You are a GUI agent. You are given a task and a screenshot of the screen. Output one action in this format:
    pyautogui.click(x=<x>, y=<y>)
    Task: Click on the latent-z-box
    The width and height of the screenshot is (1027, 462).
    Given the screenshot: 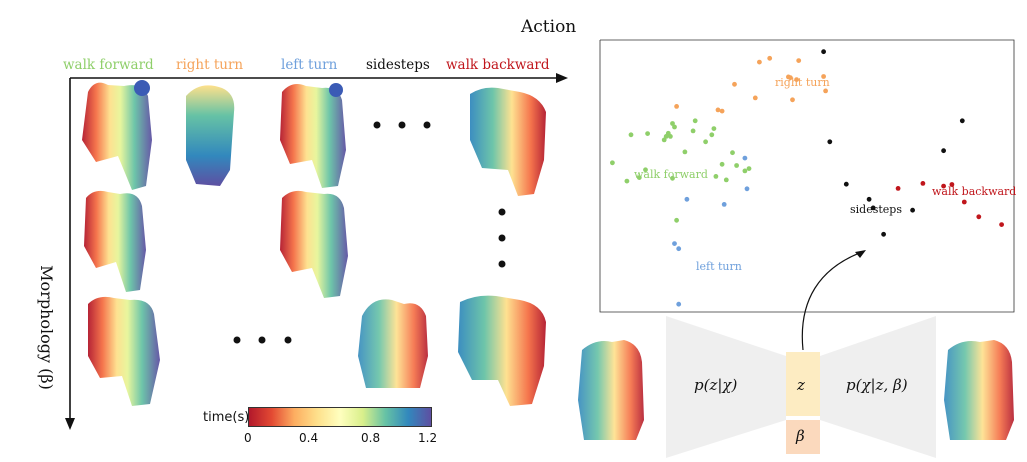 What is the action you would take?
    pyautogui.click(x=803, y=384)
    